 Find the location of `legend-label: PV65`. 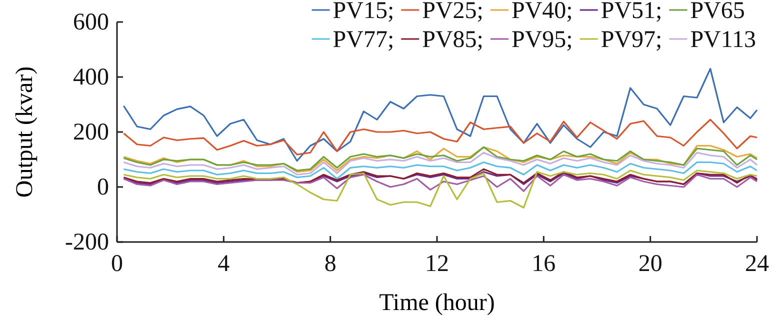

legend-label: PV65 is located at coordinates (717, 12).